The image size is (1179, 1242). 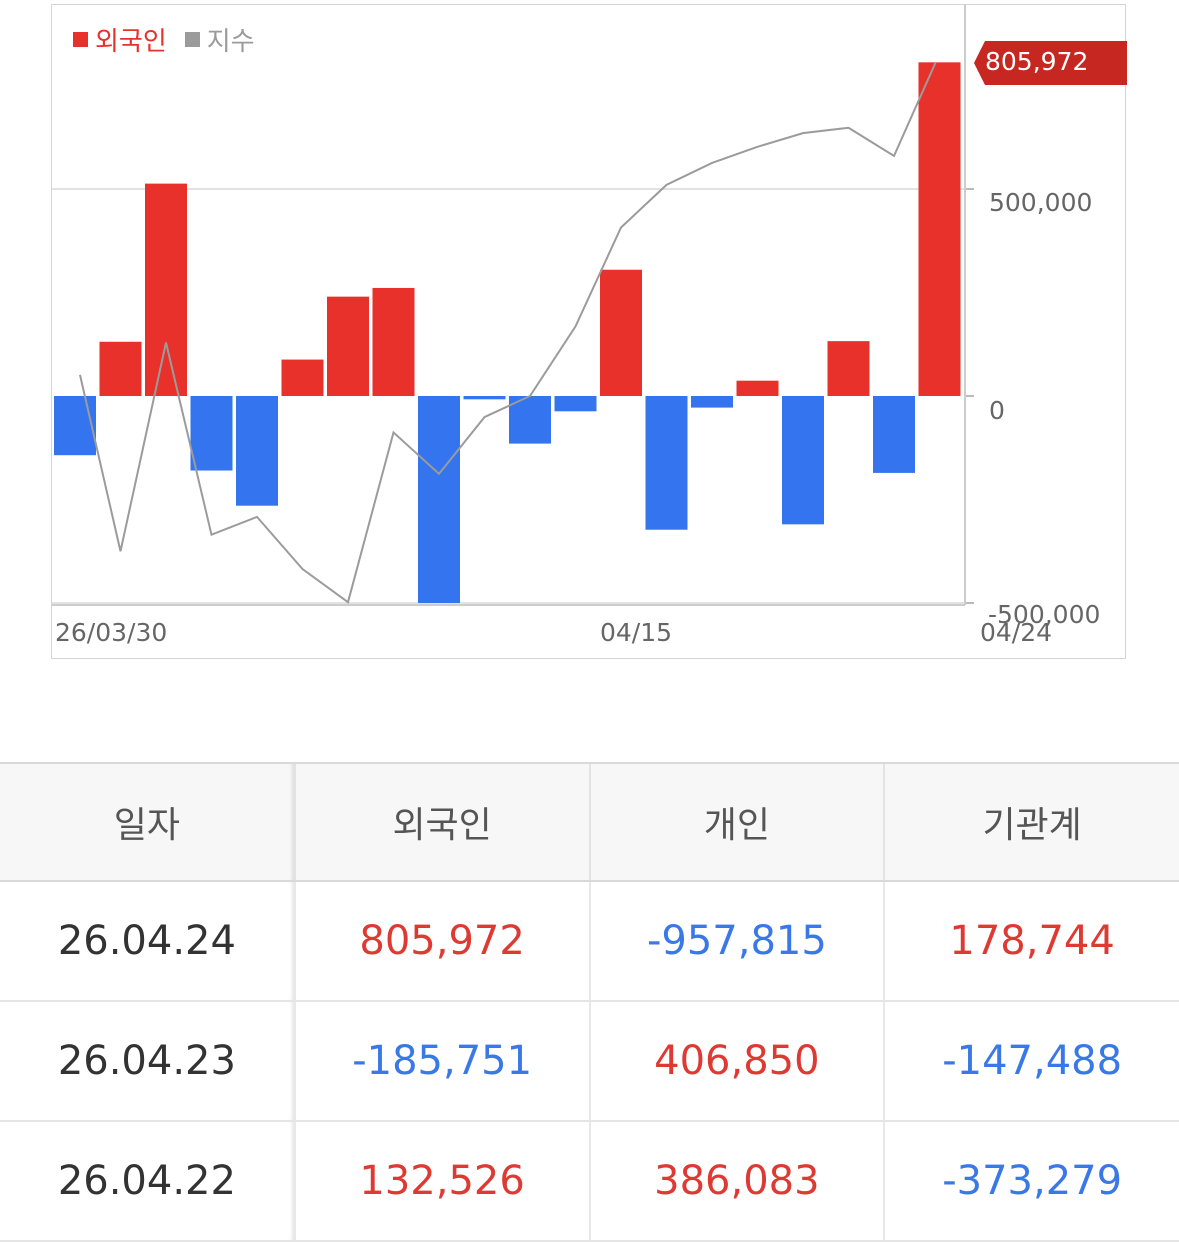 What do you see at coordinates (1016, 632) in the screenshot?
I see `x-tick-label: 04/24` at bounding box center [1016, 632].